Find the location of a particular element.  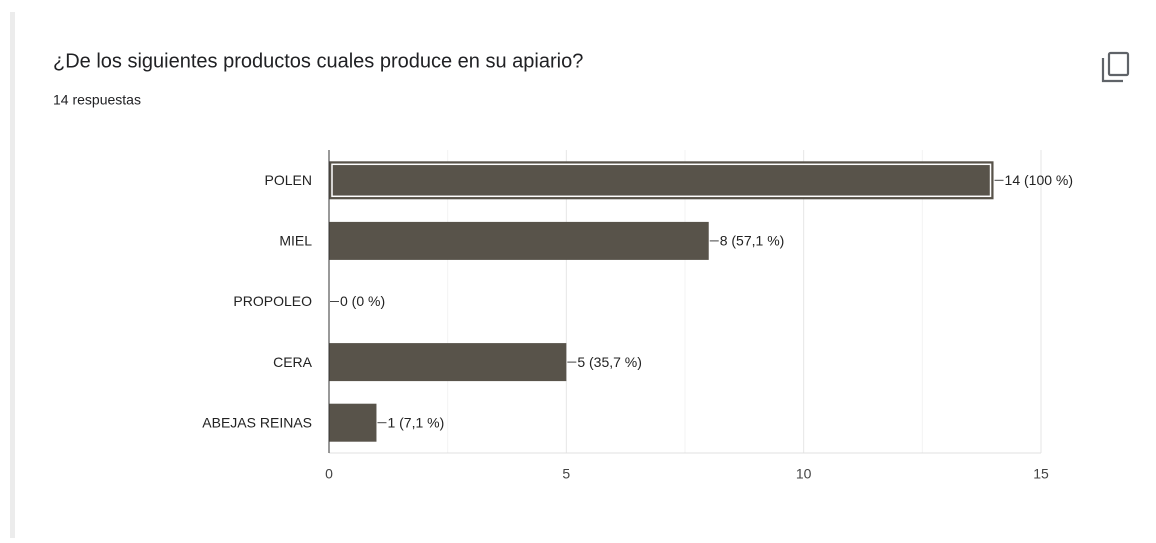

copy-icon is located at coordinates (1115, 67).